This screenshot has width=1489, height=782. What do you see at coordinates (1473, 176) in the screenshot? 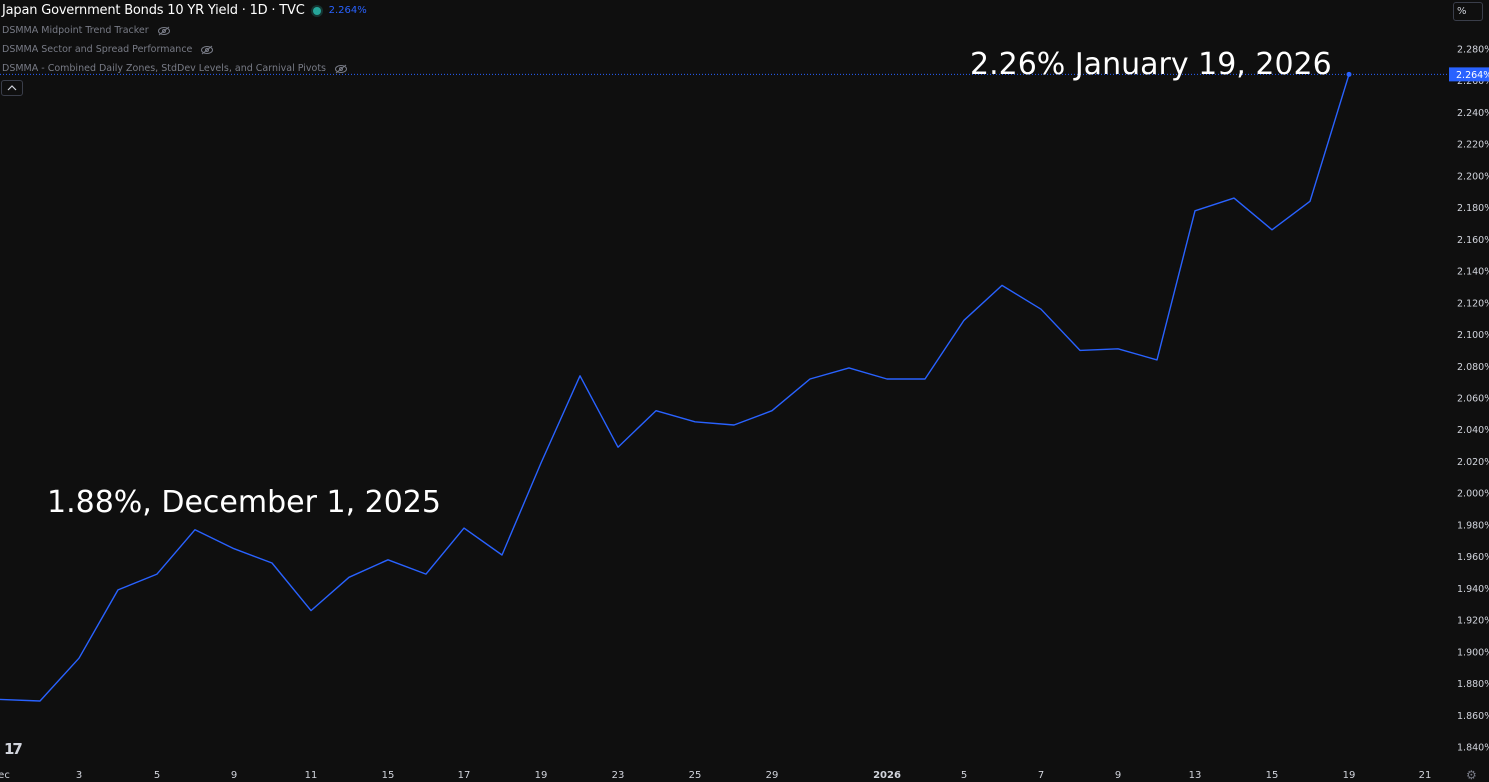
I see `y-tick-label: 2.200%` at bounding box center [1473, 176].